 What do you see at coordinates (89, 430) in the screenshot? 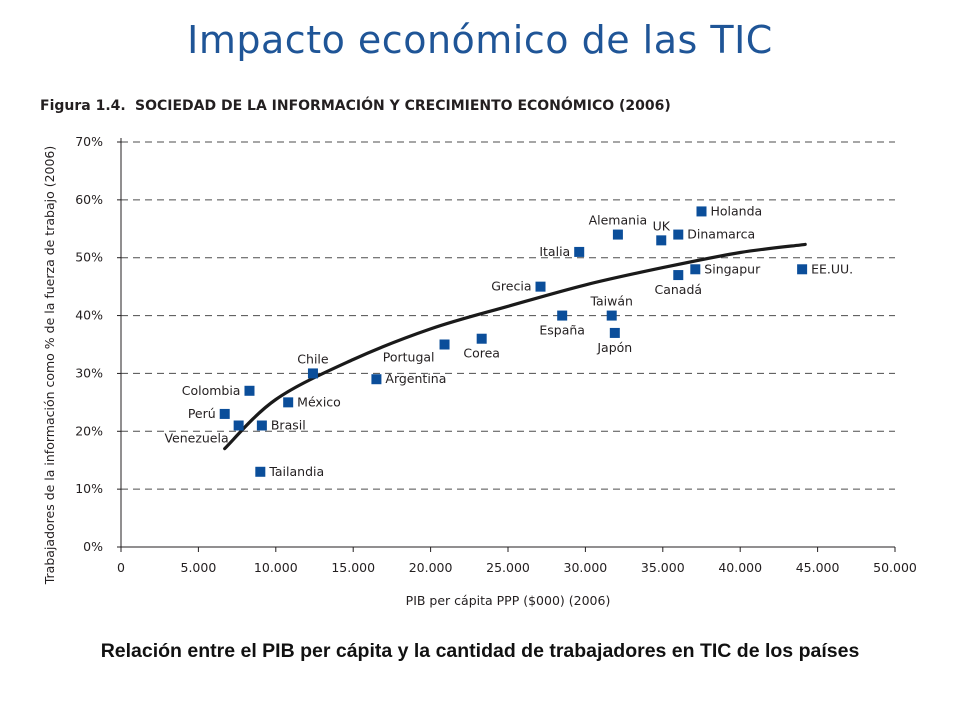
I see `y-tick-label: 20%` at bounding box center [89, 430].